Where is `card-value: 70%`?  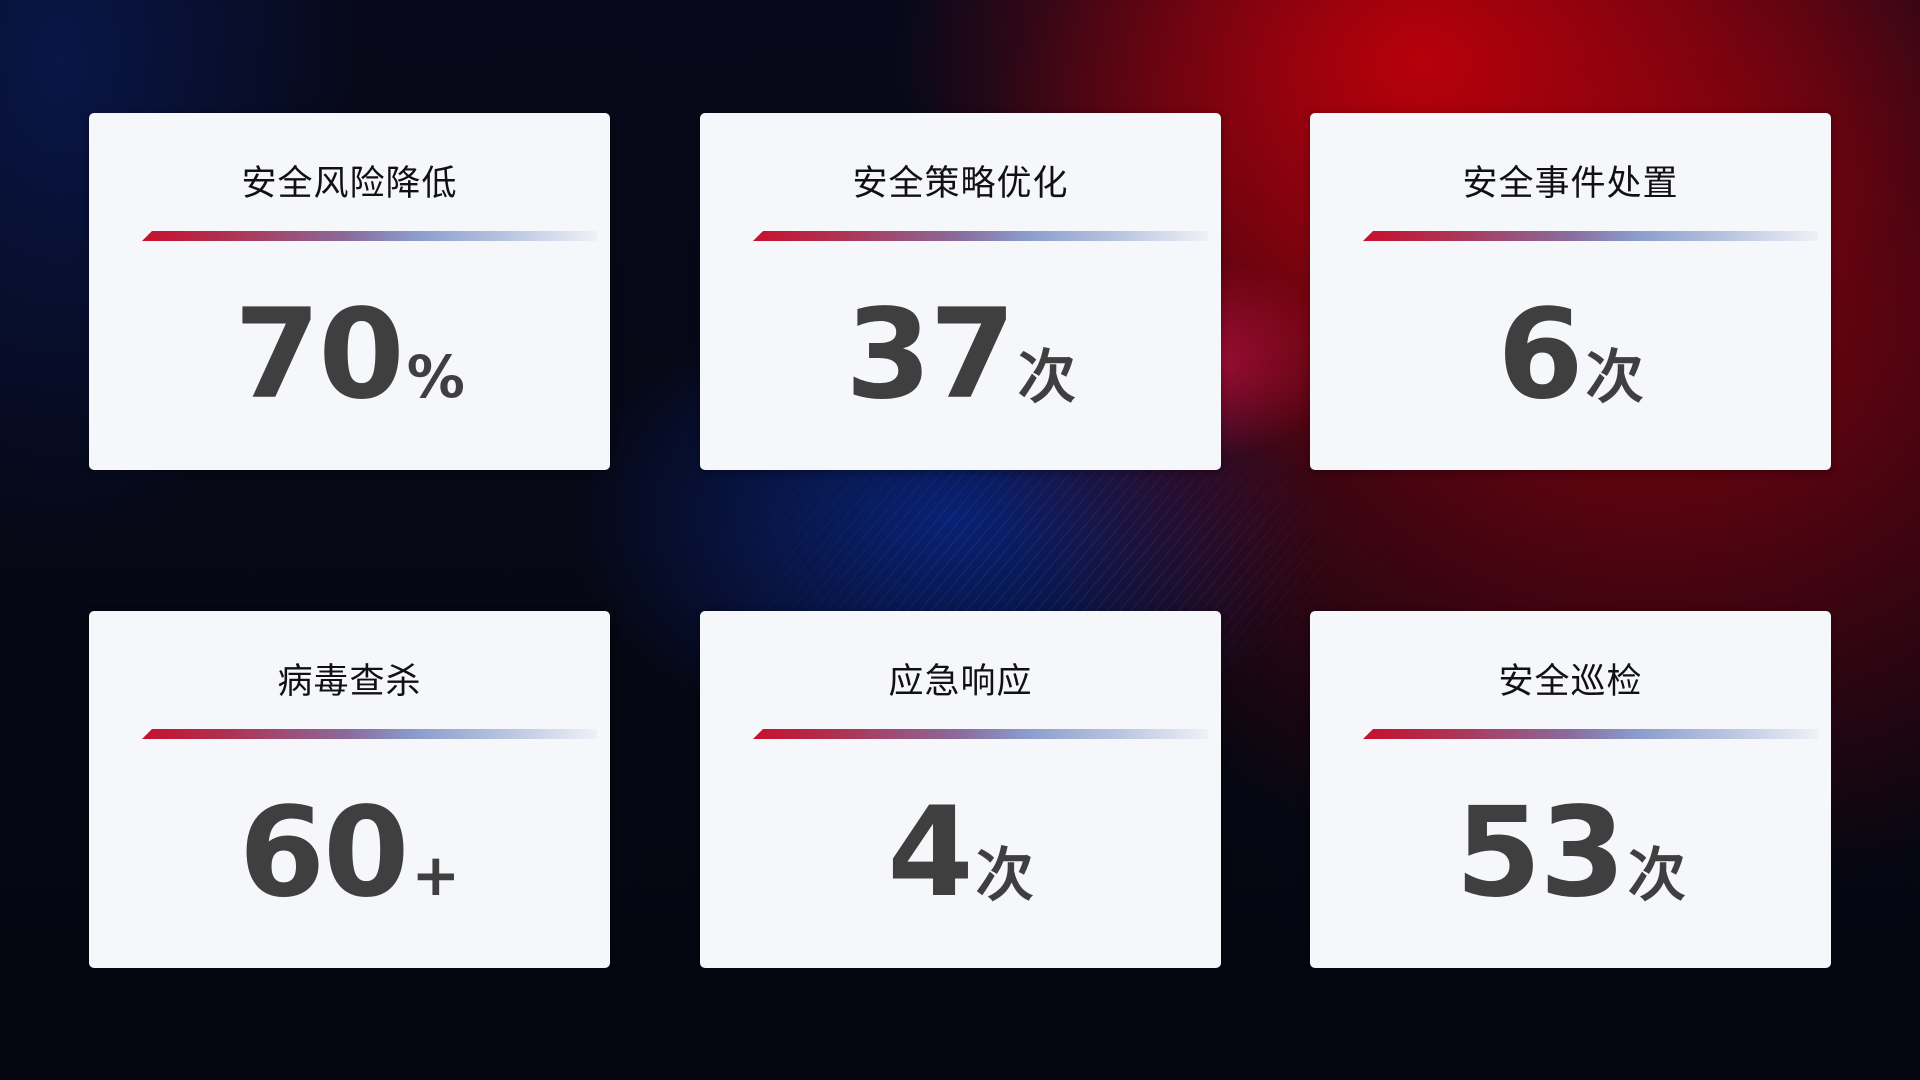
card-value: 70% is located at coordinates (349, 355).